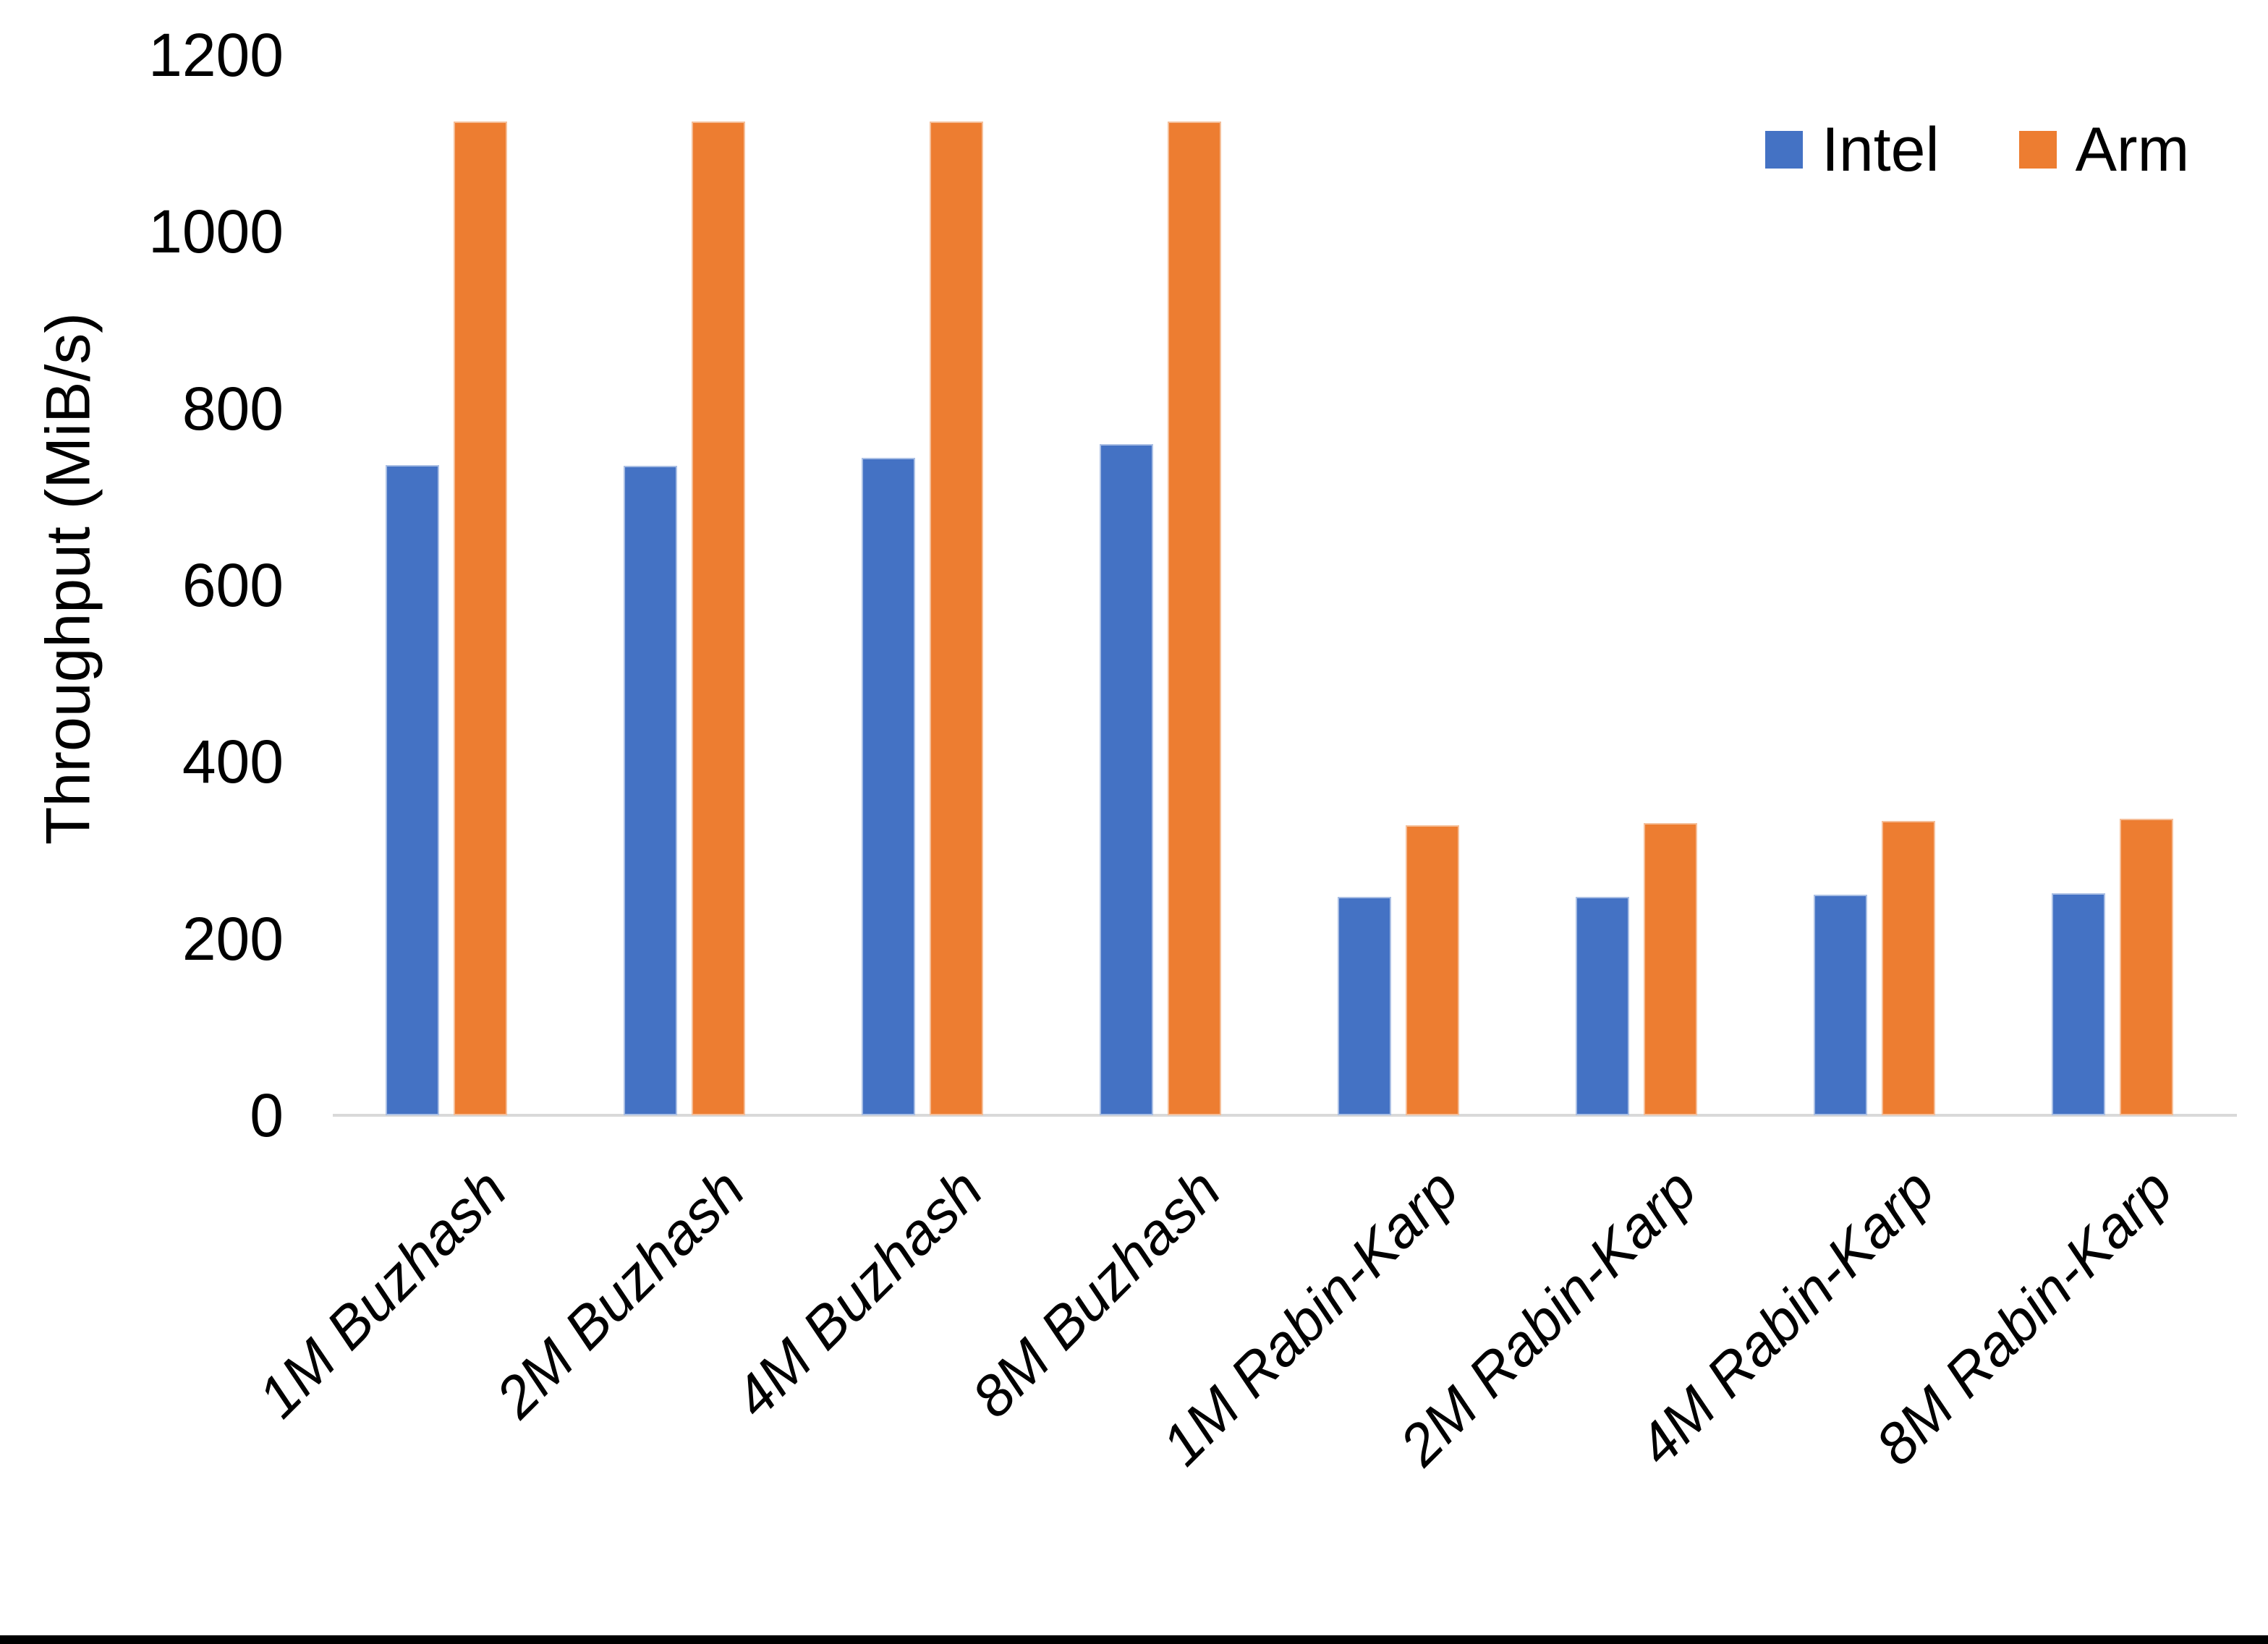 The height and width of the screenshot is (1644, 2268). I want to click on legend-swatch-arm, so click(2038, 150).